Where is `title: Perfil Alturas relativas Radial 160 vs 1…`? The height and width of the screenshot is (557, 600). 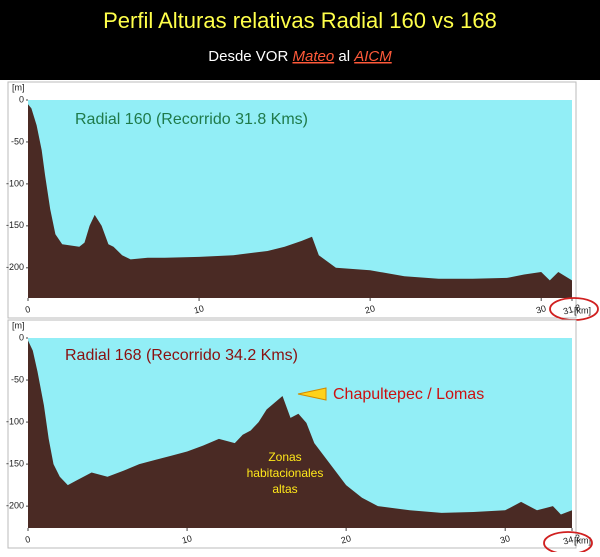 title: Perfil Alturas relativas Radial 160 vs 1… is located at coordinates (300, 20).